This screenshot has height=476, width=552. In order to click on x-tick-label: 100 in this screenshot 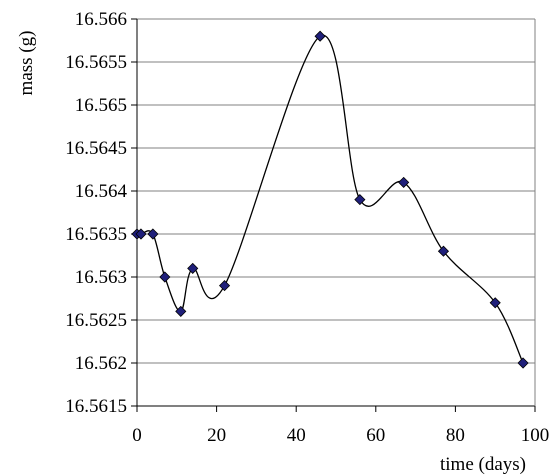, I will do `click(535, 435)`.